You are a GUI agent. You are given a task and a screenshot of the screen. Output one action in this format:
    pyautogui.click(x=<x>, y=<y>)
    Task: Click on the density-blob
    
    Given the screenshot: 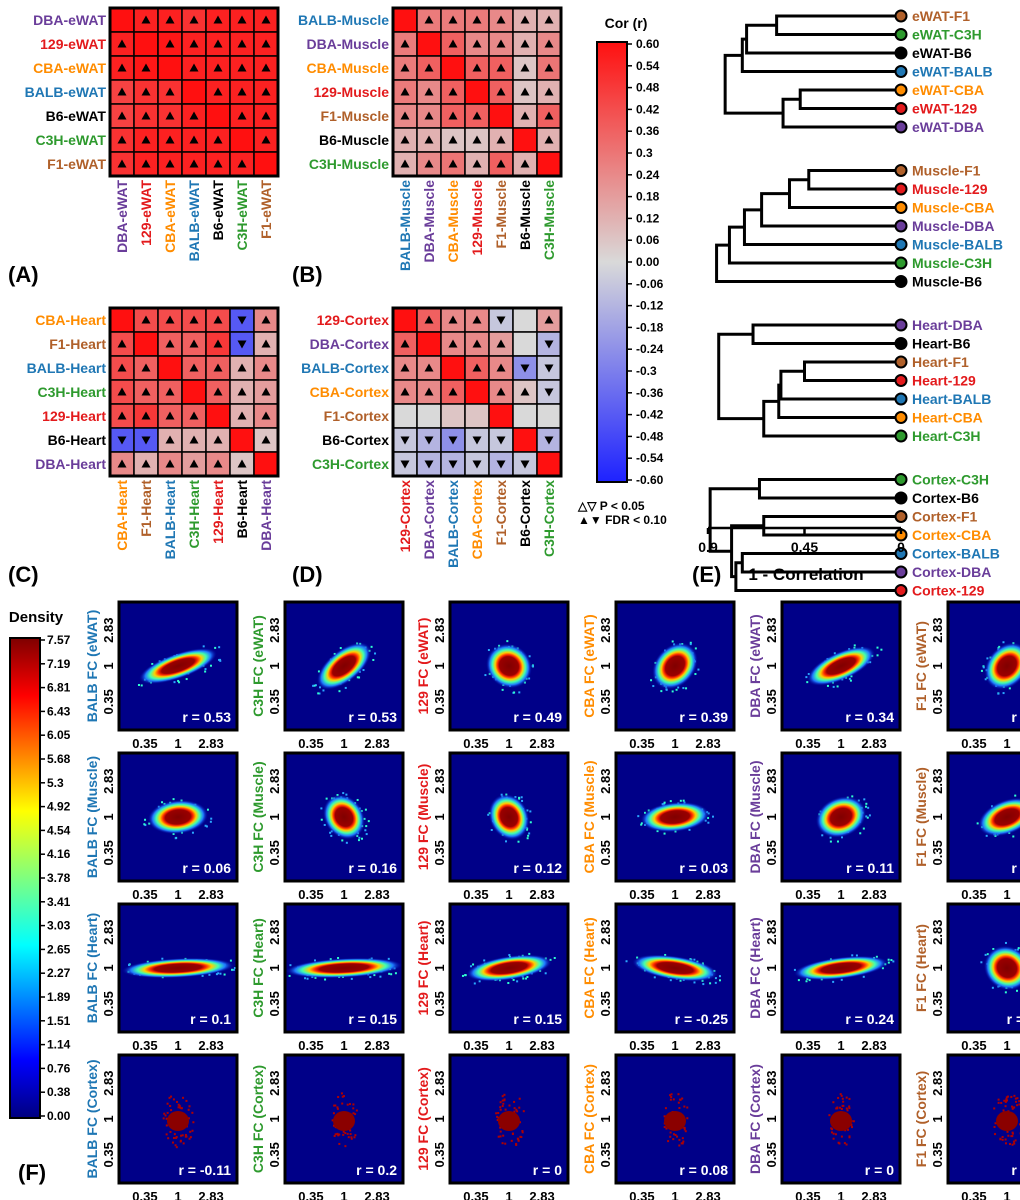 What is the action you would take?
    pyautogui.click(x=509, y=666)
    